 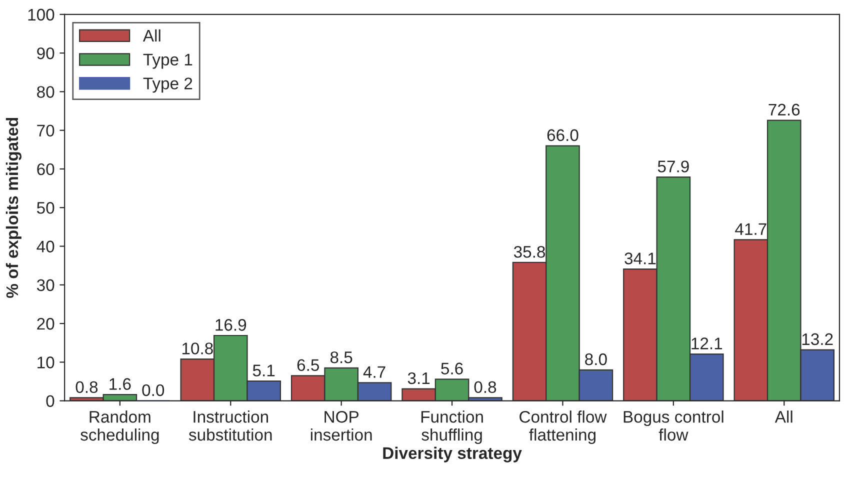 What do you see at coordinates (45, 285) in the screenshot?
I see `y-tick-label: 30` at bounding box center [45, 285].